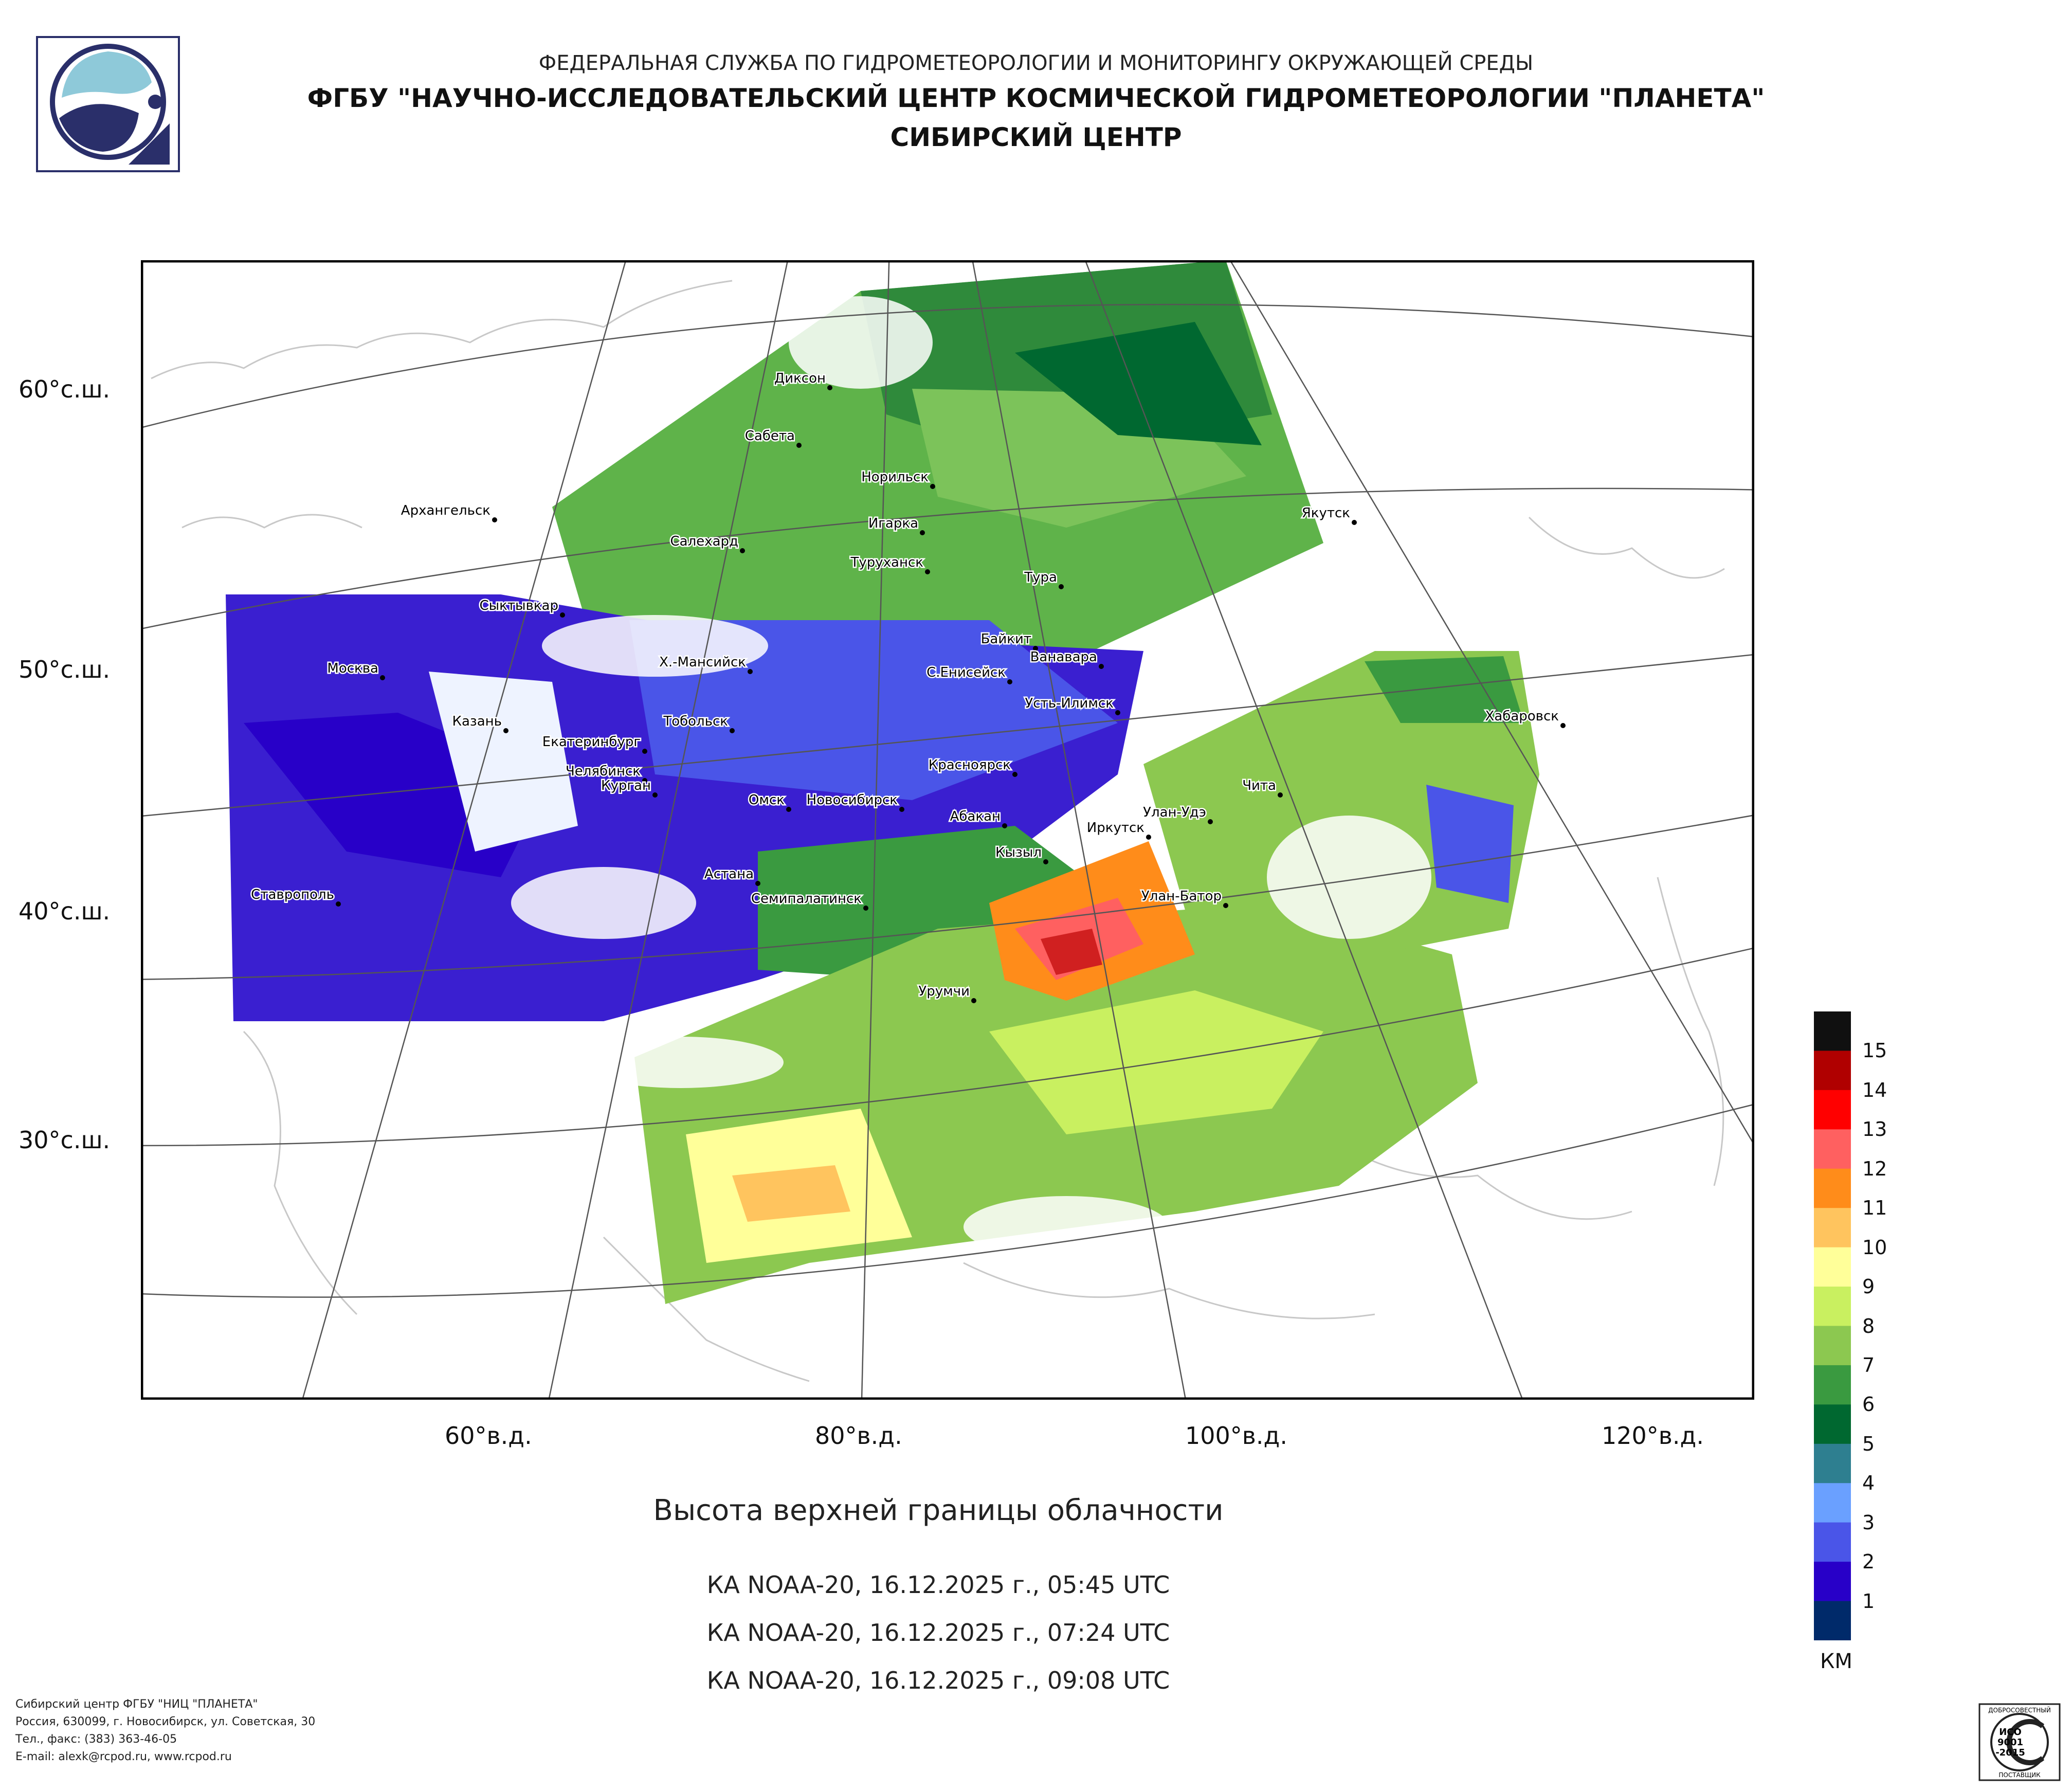 This screenshot has width=2072, height=1791. I want to click on lon-label-60: 60°в.д., so click(488, 1436).